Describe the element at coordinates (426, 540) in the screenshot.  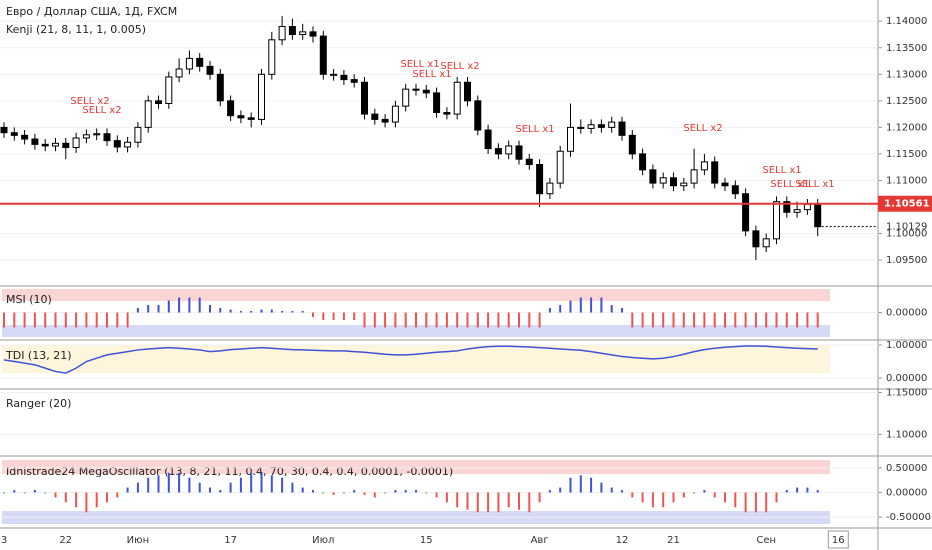
I see `x-tick-label: 15` at that location.